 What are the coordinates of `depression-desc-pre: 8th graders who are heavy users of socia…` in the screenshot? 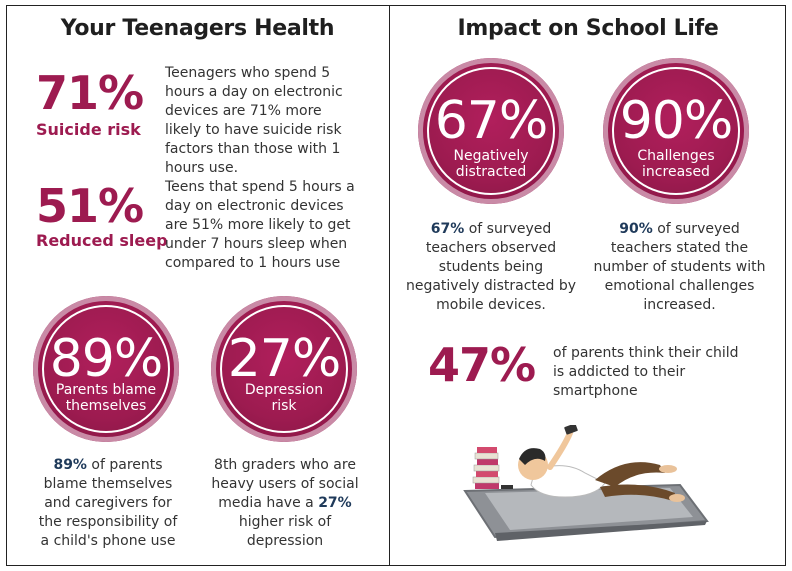 It's located at (285, 484).